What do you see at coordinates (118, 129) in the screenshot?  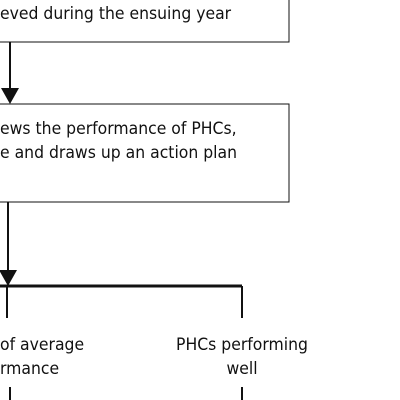 I see `middle-box-text-line1: ews the performance of PHCs,` at bounding box center [118, 129].